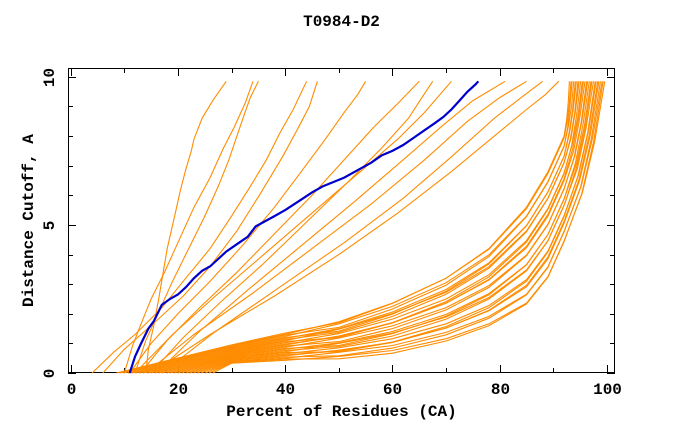 This screenshot has height=440, width=680. What do you see at coordinates (72, 390) in the screenshot?
I see `x-tick-label: 0` at bounding box center [72, 390].